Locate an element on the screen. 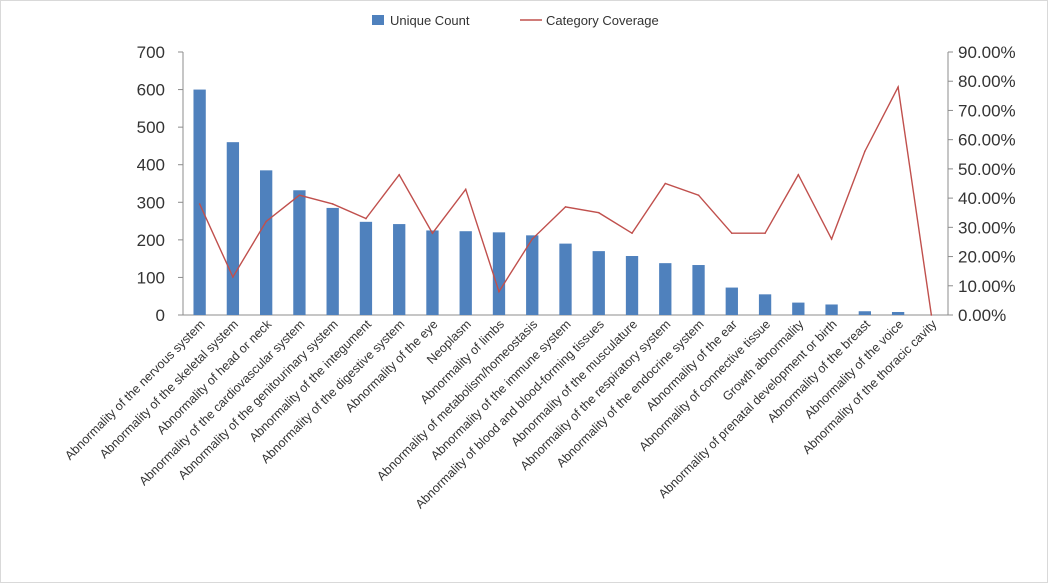  left-axis-tick-label: 700 is located at coordinates (151, 52).